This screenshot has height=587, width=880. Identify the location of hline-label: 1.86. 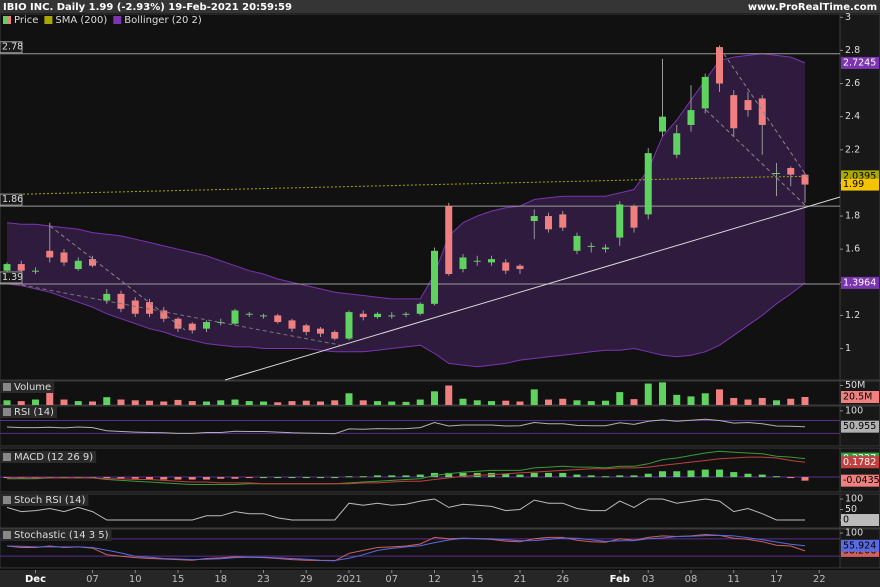
(12, 199).